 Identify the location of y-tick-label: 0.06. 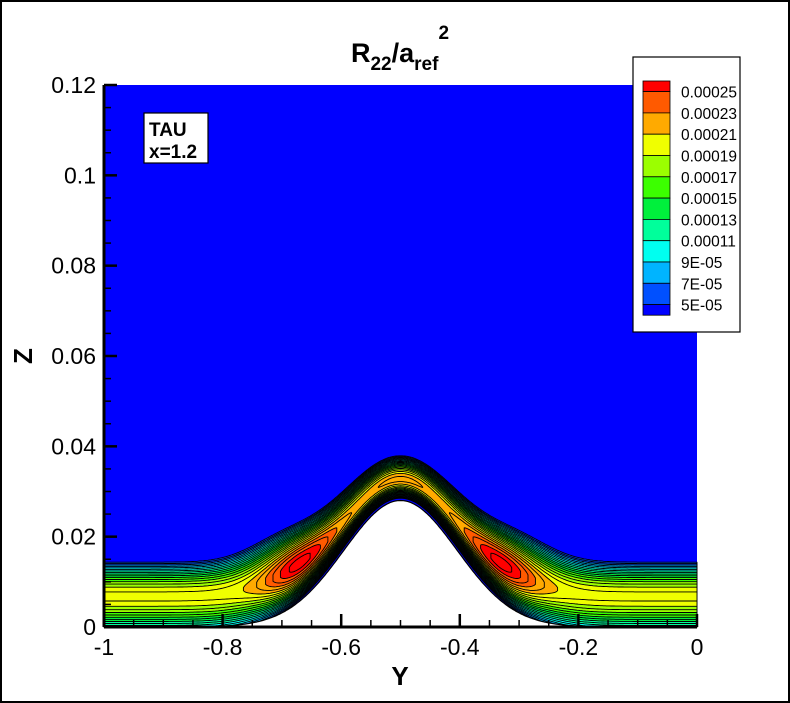
(73, 356).